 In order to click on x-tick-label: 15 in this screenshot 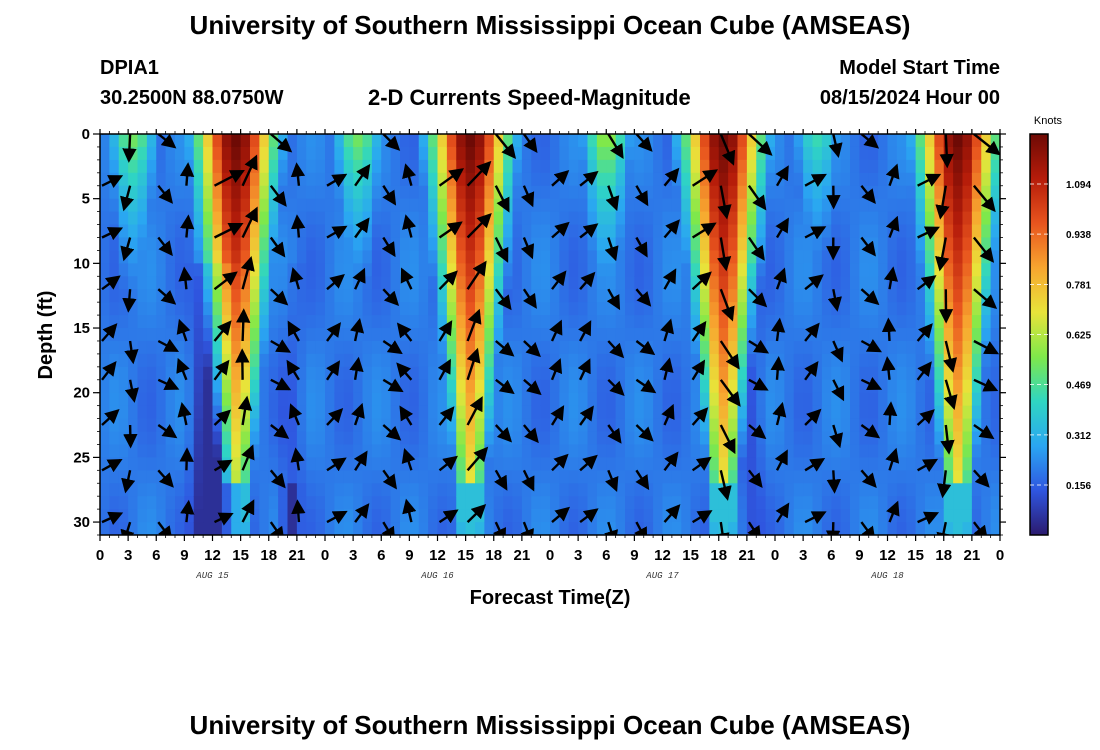, I will do `click(465, 555)`.